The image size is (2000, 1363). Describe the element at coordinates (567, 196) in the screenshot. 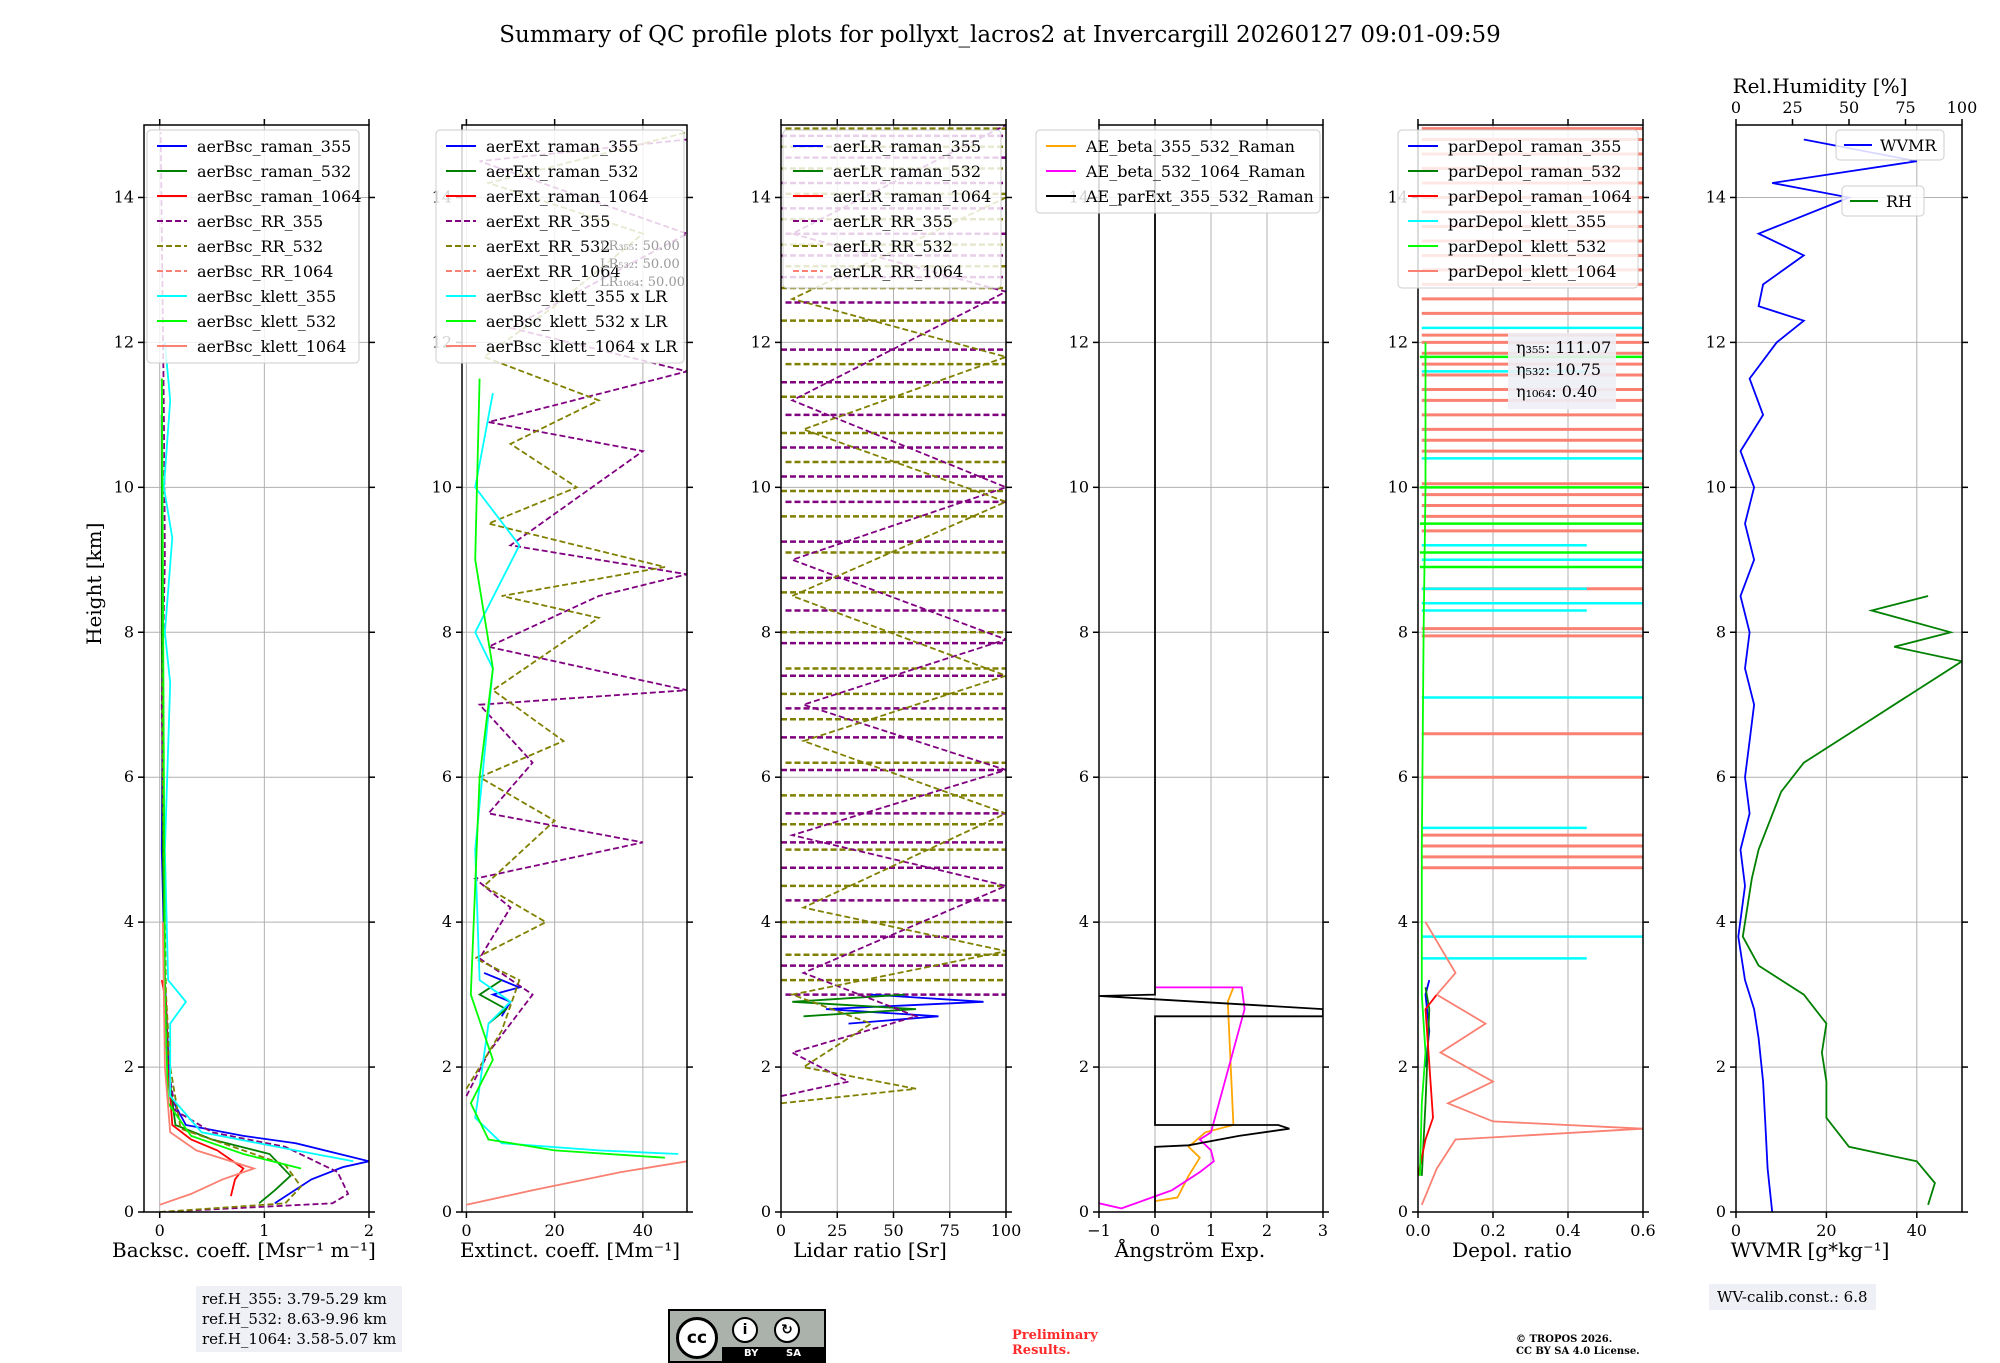

I see `legend-entry: aerExt_raman_1064` at that location.